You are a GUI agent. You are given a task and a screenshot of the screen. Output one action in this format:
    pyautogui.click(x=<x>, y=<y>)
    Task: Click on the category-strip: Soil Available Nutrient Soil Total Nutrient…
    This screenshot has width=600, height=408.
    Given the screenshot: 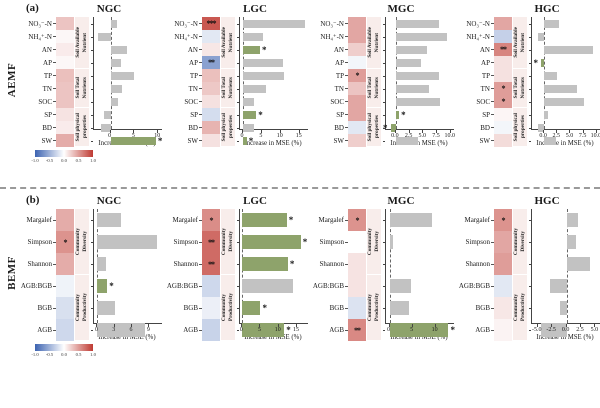 What is the action you would take?
    pyautogui.click(x=228, y=82)
    